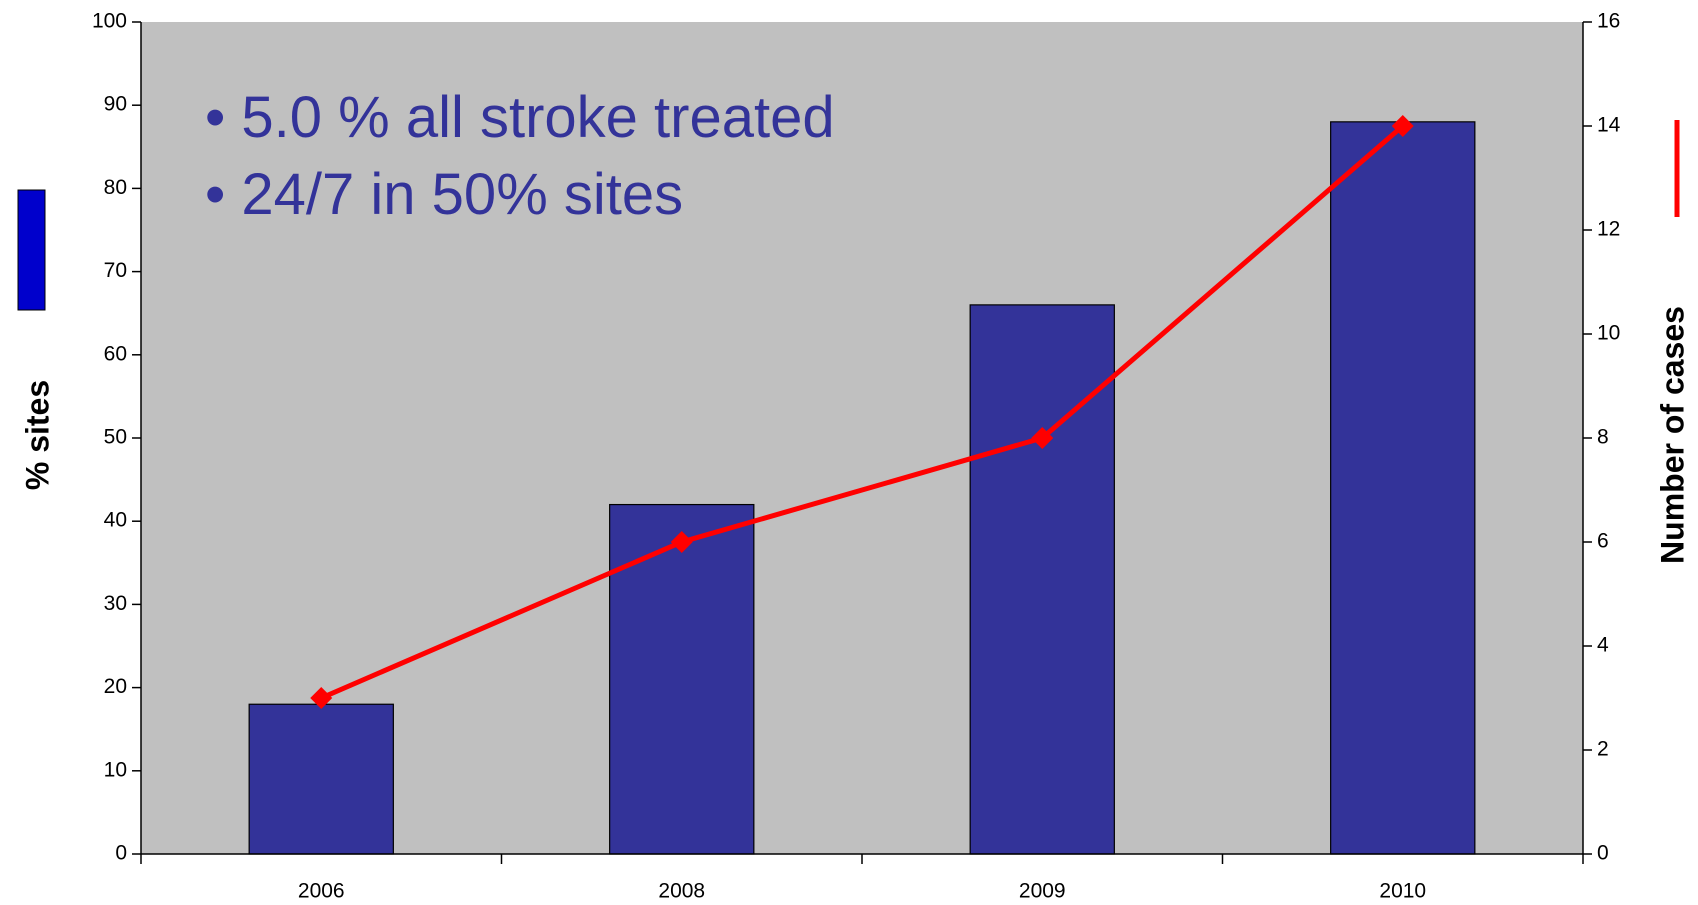 This screenshot has width=1698, height=905. I want to click on y-axis-title: % sites, so click(37, 435).